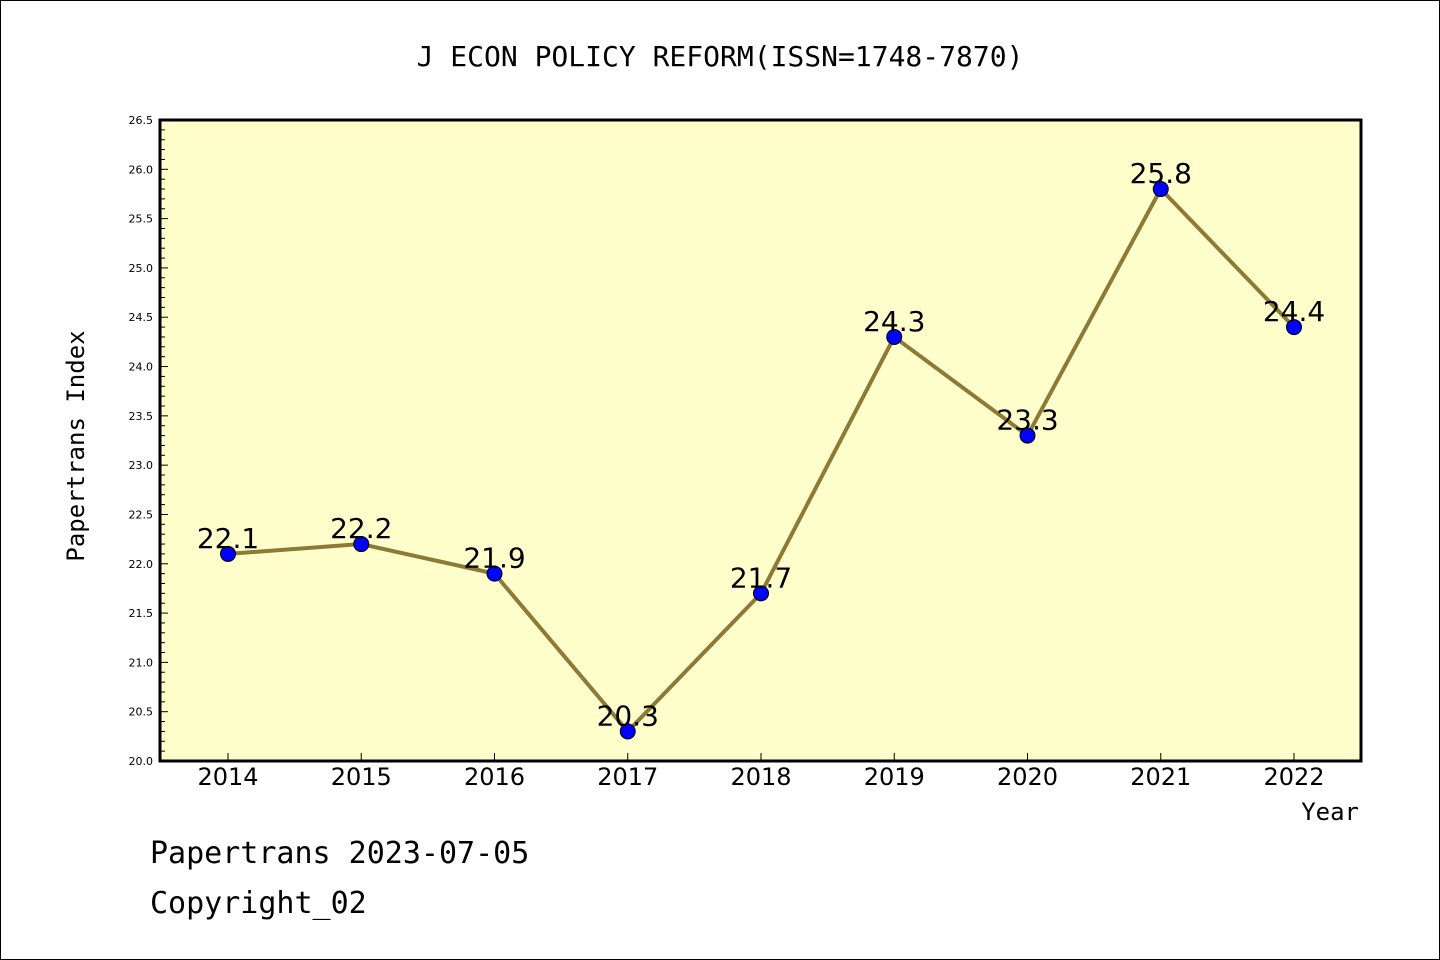 The width and height of the screenshot is (1440, 960). Describe the element at coordinates (141, 317) in the screenshot. I see `y-tick-label: 24.5` at that location.